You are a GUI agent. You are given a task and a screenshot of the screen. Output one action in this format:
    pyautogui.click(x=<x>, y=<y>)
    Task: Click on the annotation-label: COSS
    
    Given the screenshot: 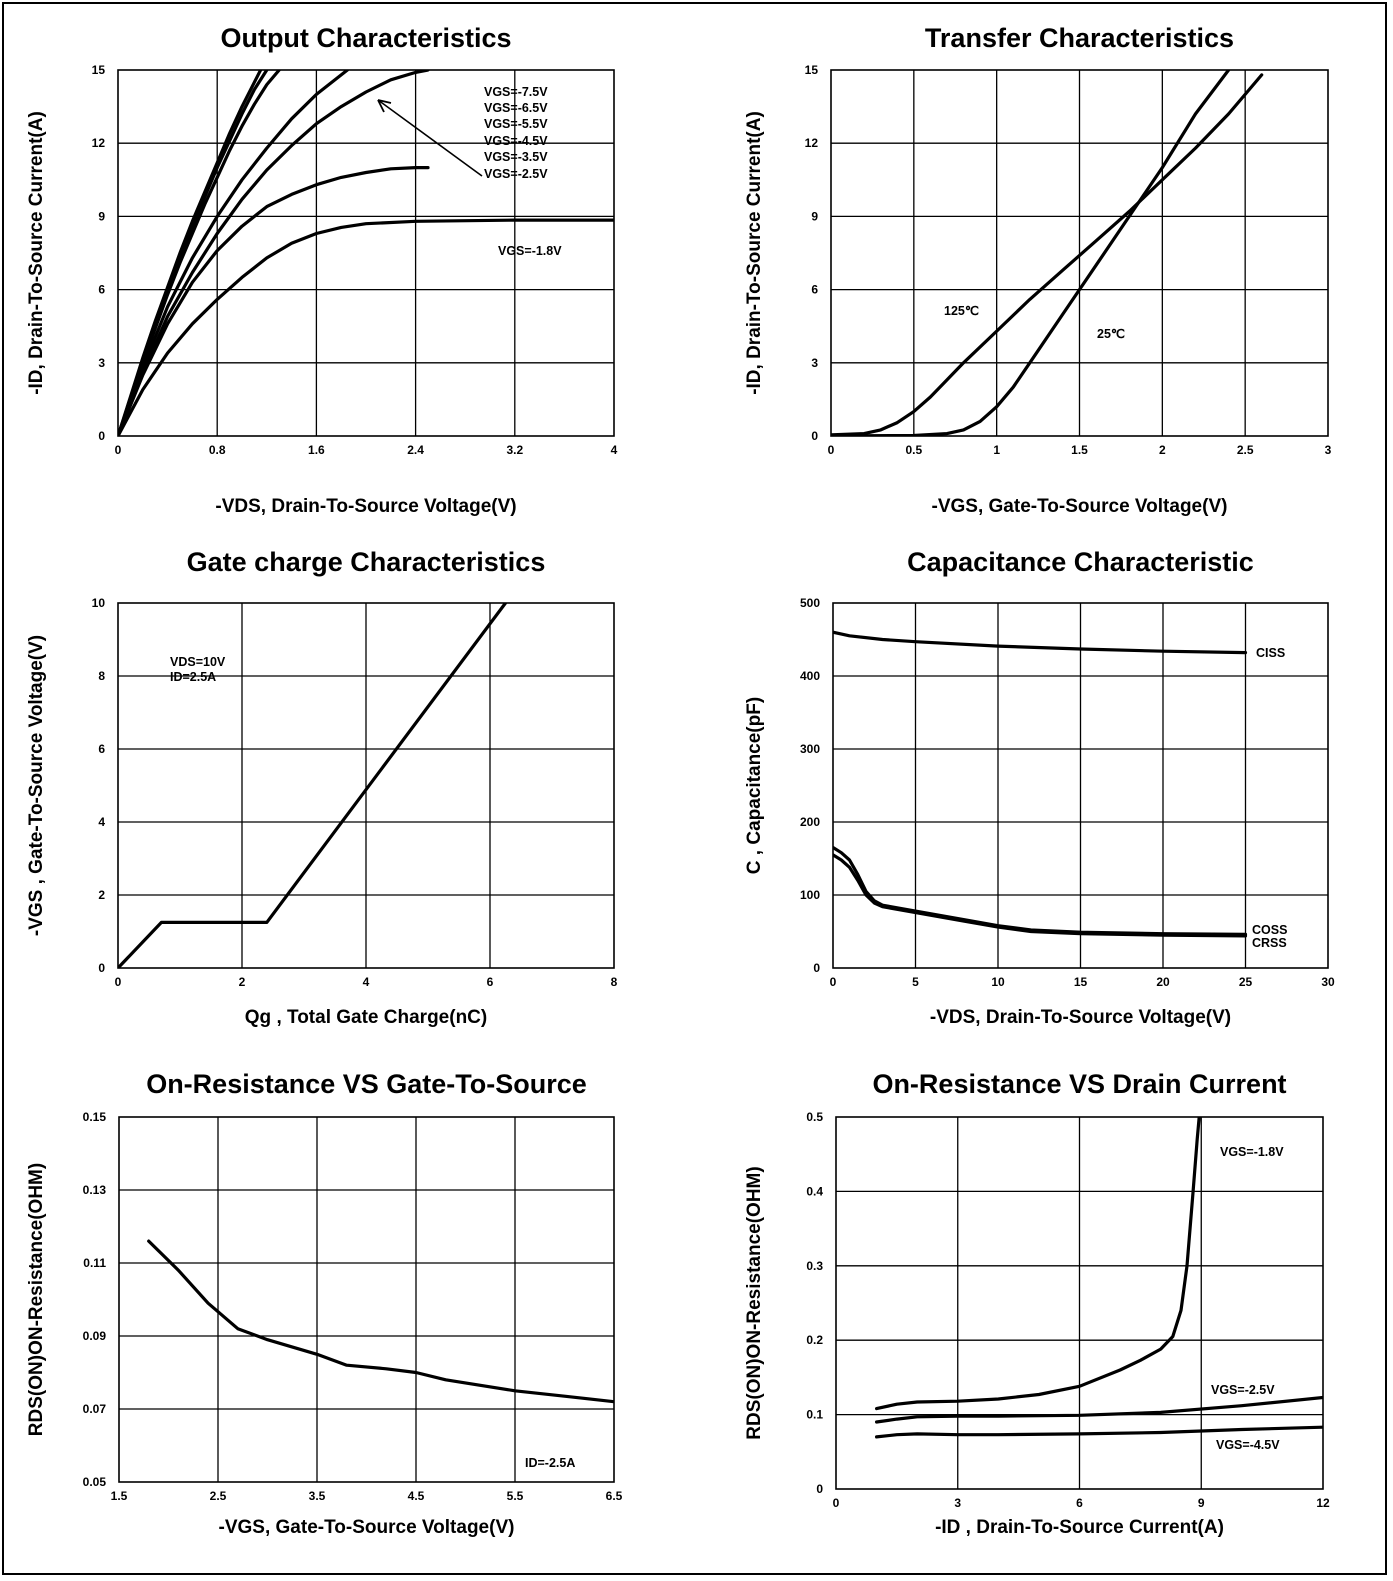 What is the action you would take?
    pyautogui.click(x=1269, y=930)
    